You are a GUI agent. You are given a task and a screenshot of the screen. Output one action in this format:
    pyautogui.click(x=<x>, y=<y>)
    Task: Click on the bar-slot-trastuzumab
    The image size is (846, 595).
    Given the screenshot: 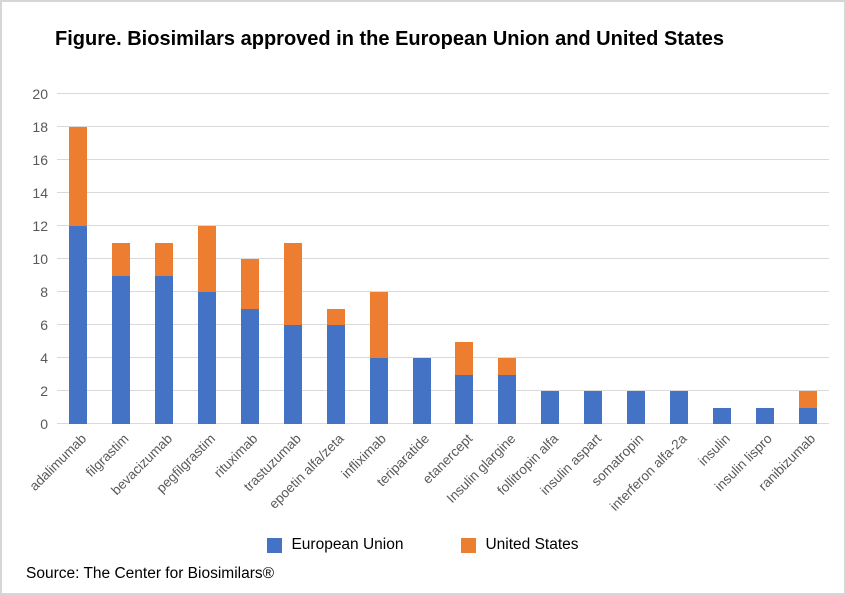 What is the action you would take?
    pyautogui.click(x=292, y=259)
    